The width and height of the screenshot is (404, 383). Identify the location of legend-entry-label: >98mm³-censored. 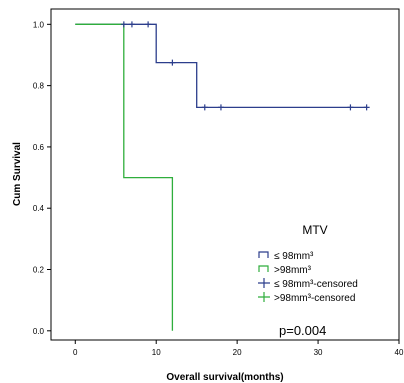
(314, 298).